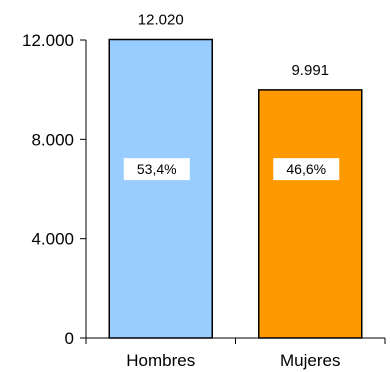 This screenshot has width=390, height=372. What do you see at coordinates (48, 40) in the screenshot?
I see `y-tick-label: 12.000` at bounding box center [48, 40].